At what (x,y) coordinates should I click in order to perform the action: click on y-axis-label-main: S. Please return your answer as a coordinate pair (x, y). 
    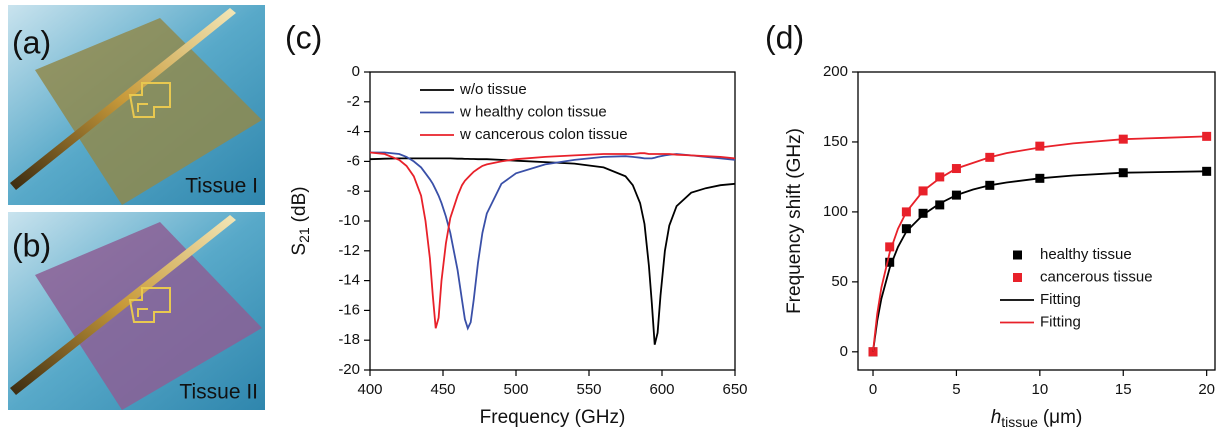
    Looking at the image, I should click on (299, 249).